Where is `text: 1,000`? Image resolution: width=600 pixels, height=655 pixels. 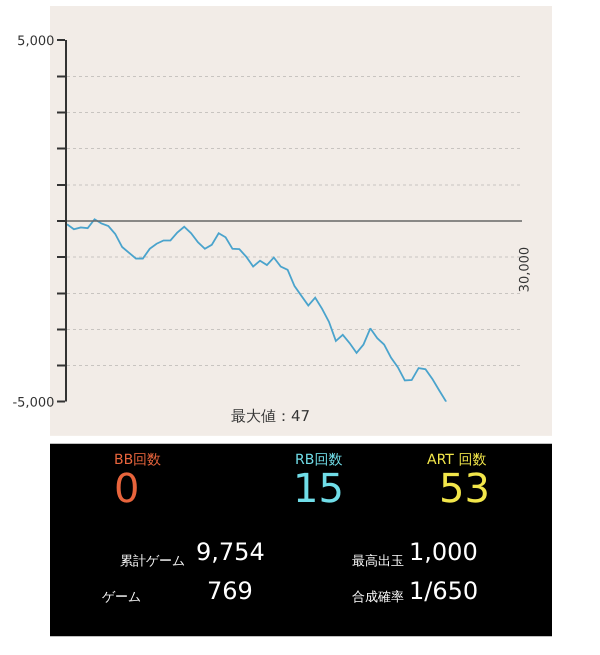
text: 1,000 is located at coordinates (443, 552).